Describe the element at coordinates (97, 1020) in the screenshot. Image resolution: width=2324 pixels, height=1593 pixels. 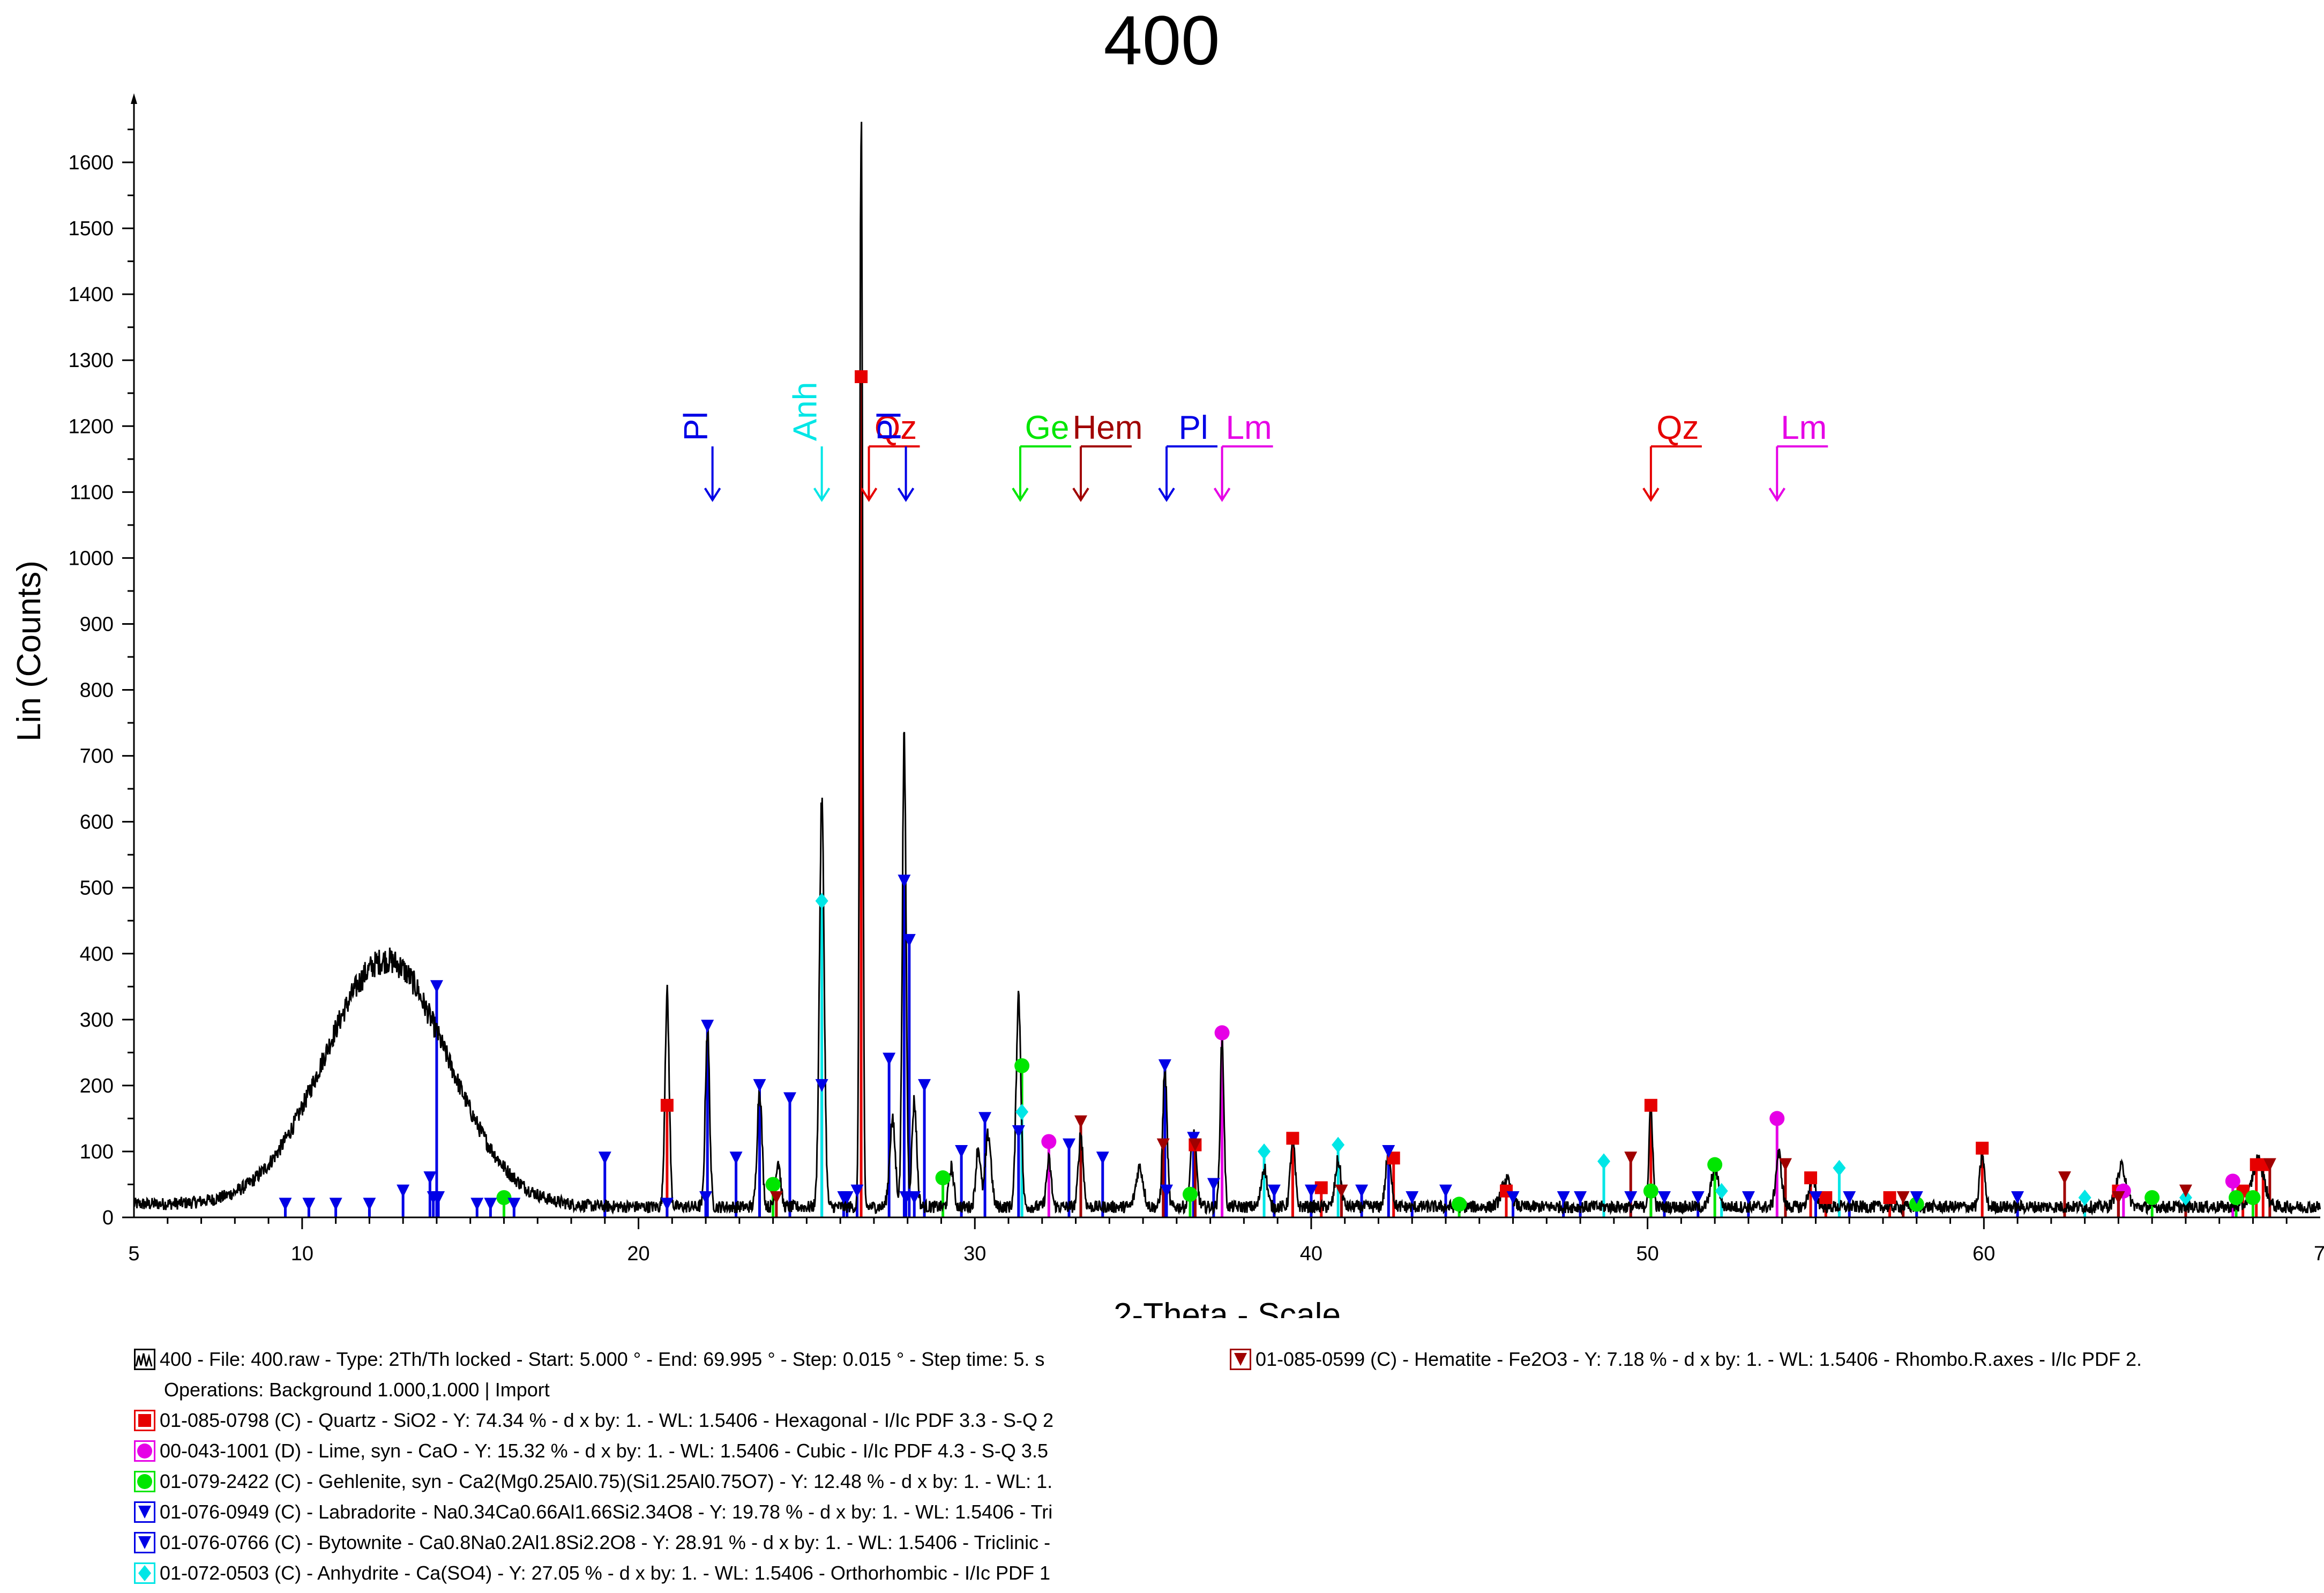
I see `y-tick-label: 300` at that location.